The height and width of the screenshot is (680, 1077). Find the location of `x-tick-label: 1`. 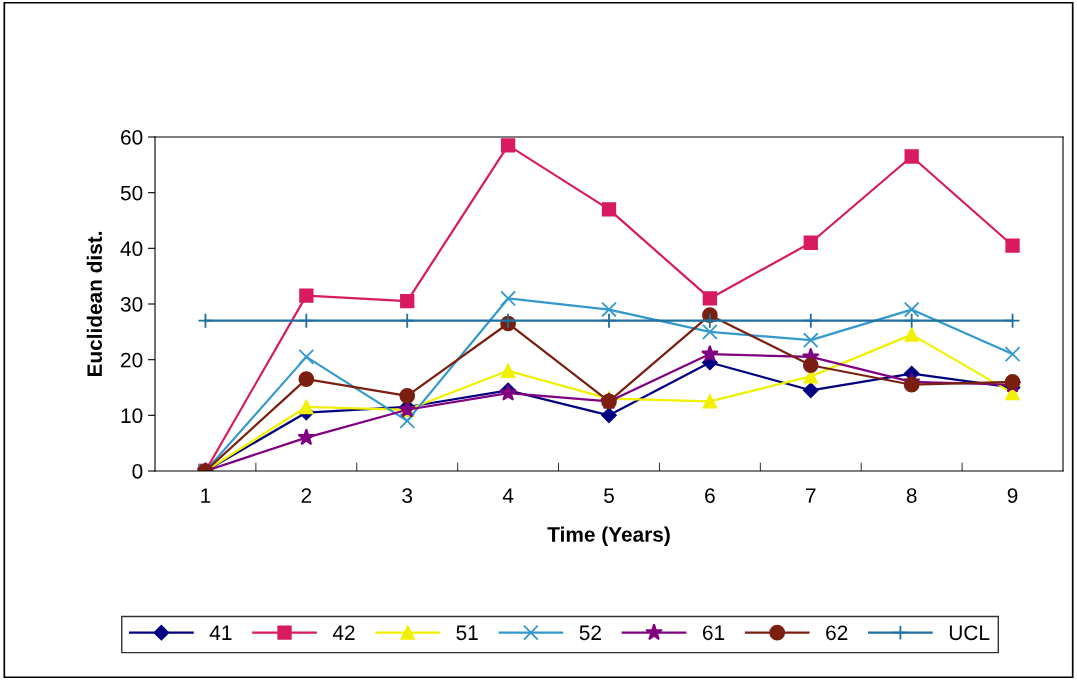

x-tick-label: 1 is located at coordinates (206, 495).